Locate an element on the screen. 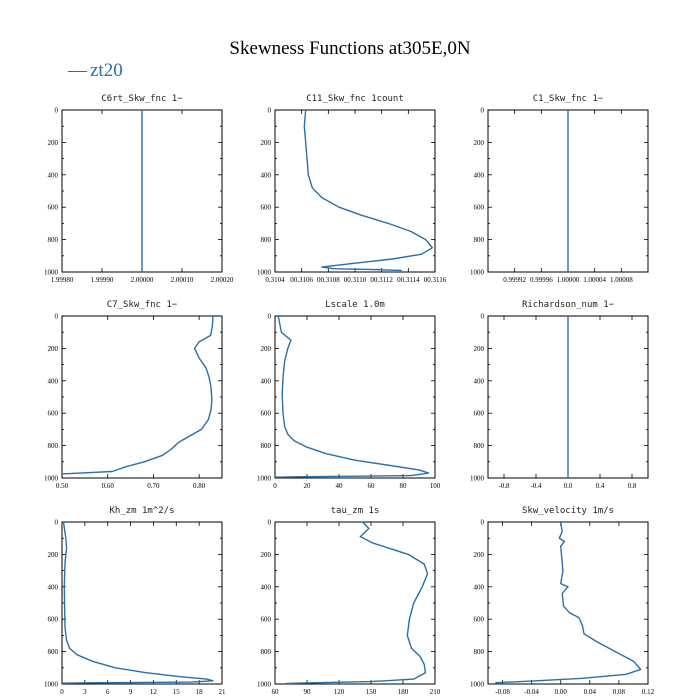  x-tick-label: 20 is located at coordinates (308, 486).